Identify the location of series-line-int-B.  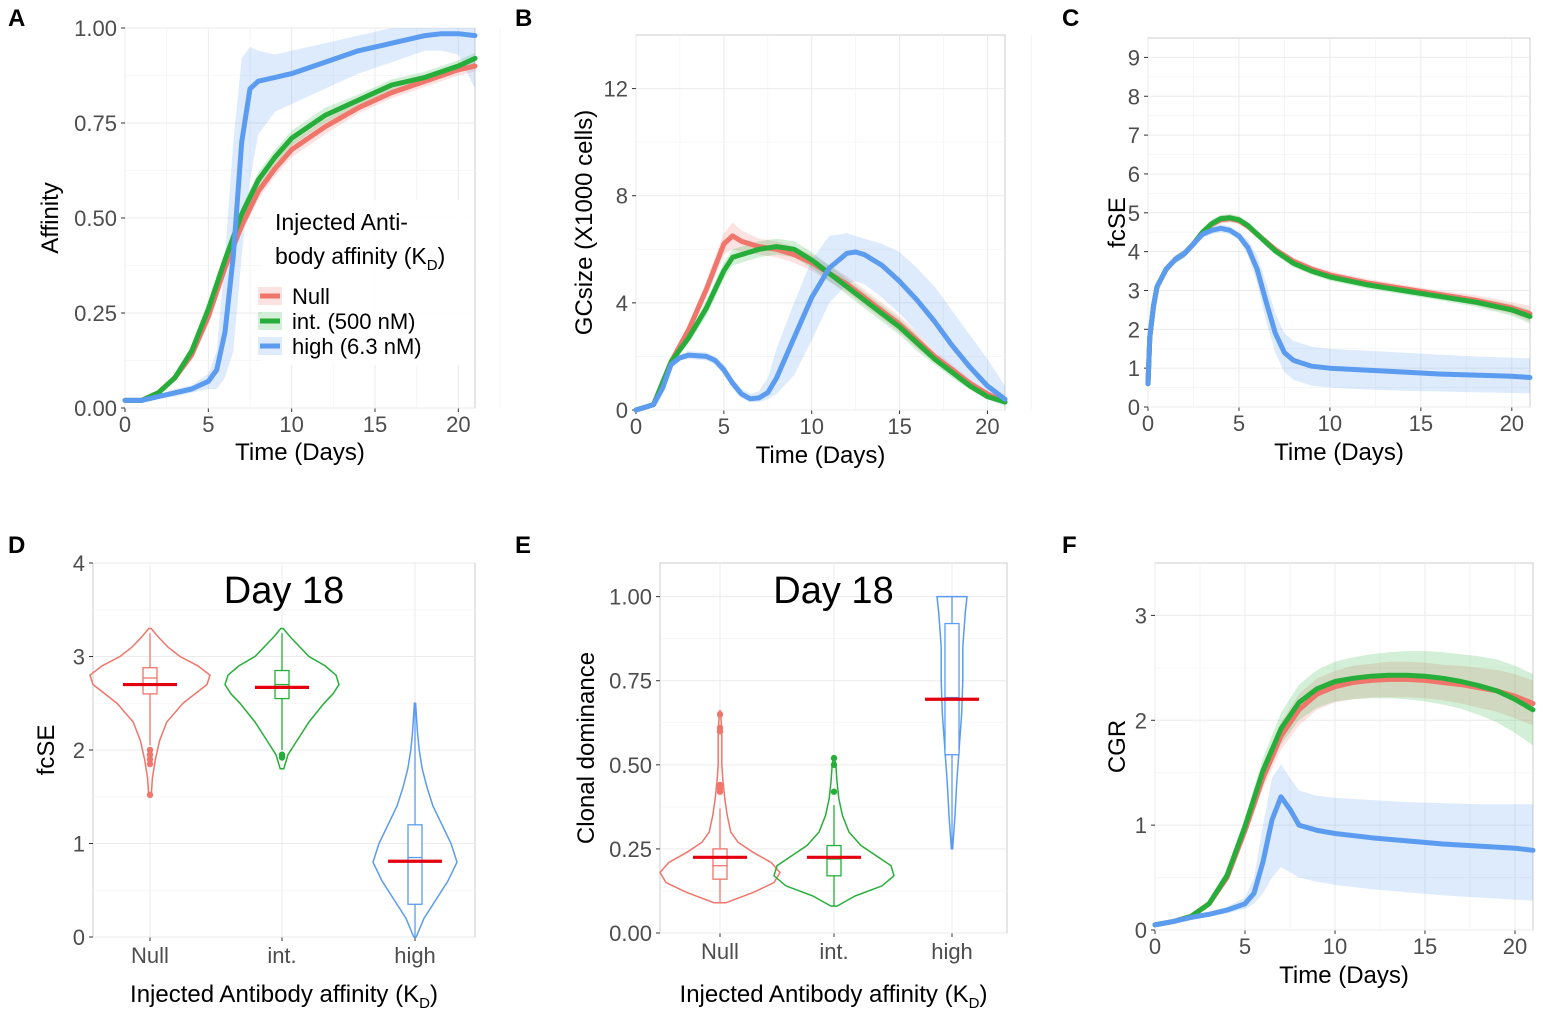
(820, 328).